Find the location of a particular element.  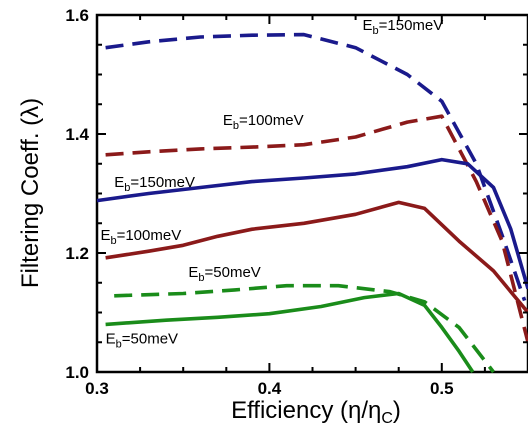

x-tick-label: 0.5 is located at coordinates (442, 388).